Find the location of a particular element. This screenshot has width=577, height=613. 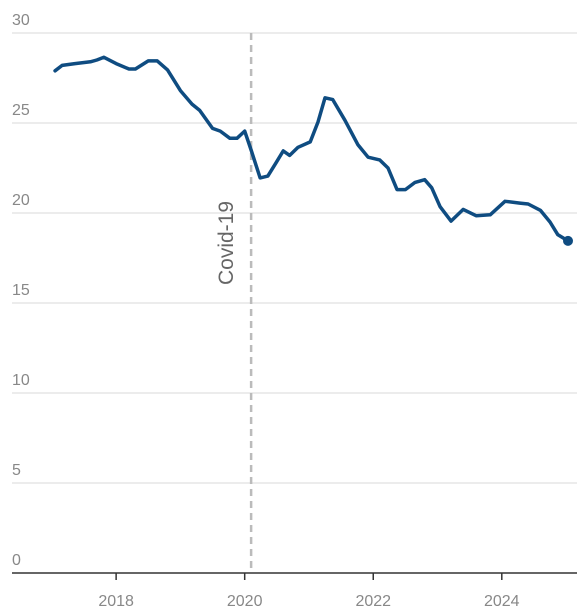

y-tick-label: 15 is located at coordinates (21, 290).